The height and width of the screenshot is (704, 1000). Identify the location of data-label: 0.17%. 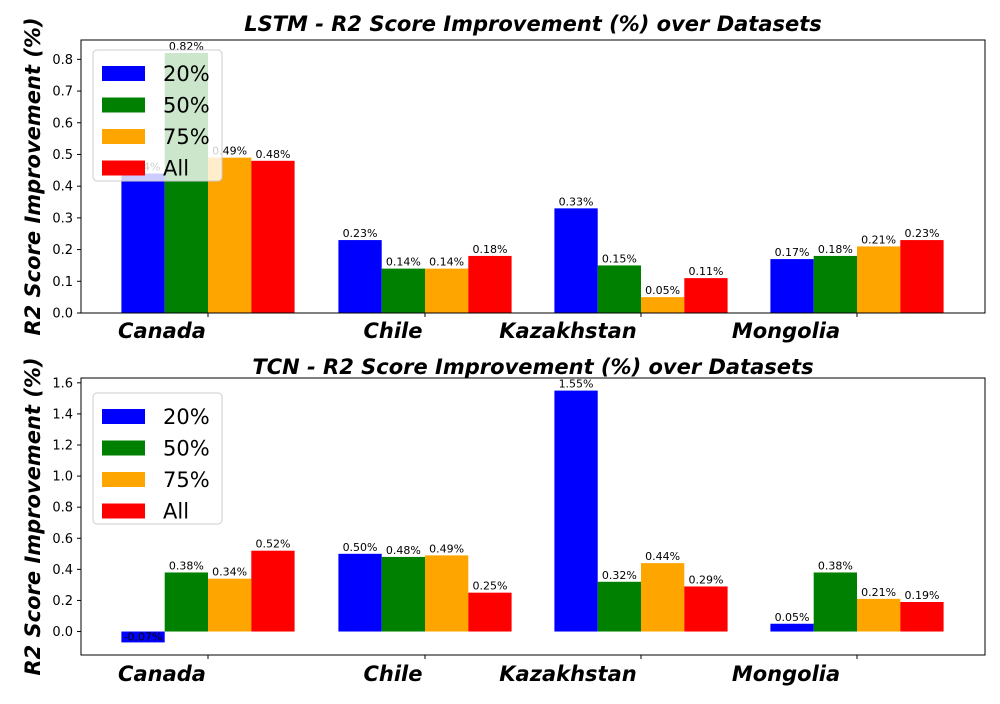
(792, 252).